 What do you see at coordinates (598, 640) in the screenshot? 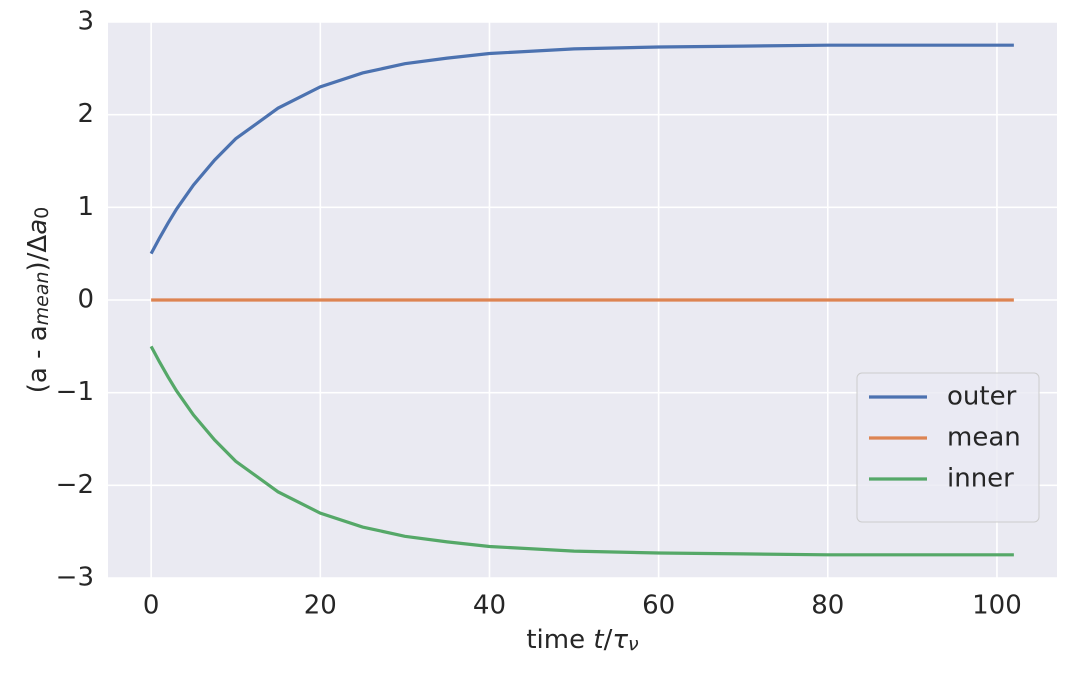
I see `x-axis-label-part: t` at bounding box center [598, 640].